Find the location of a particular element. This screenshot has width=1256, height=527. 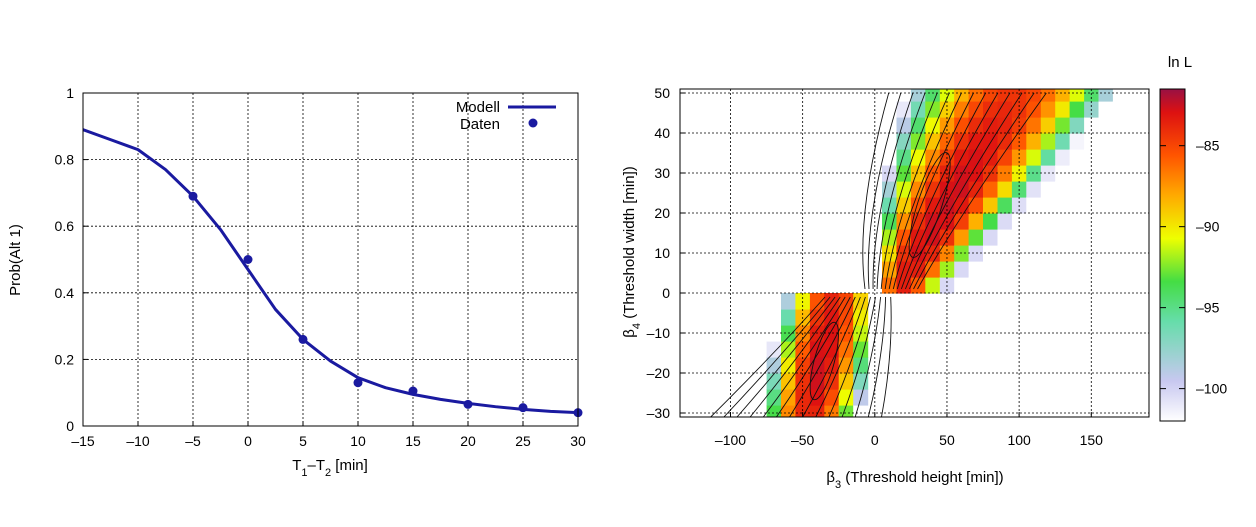

right-y-axis-label: β4 (Threshold width [min]) is located at coordinates (632, 251).